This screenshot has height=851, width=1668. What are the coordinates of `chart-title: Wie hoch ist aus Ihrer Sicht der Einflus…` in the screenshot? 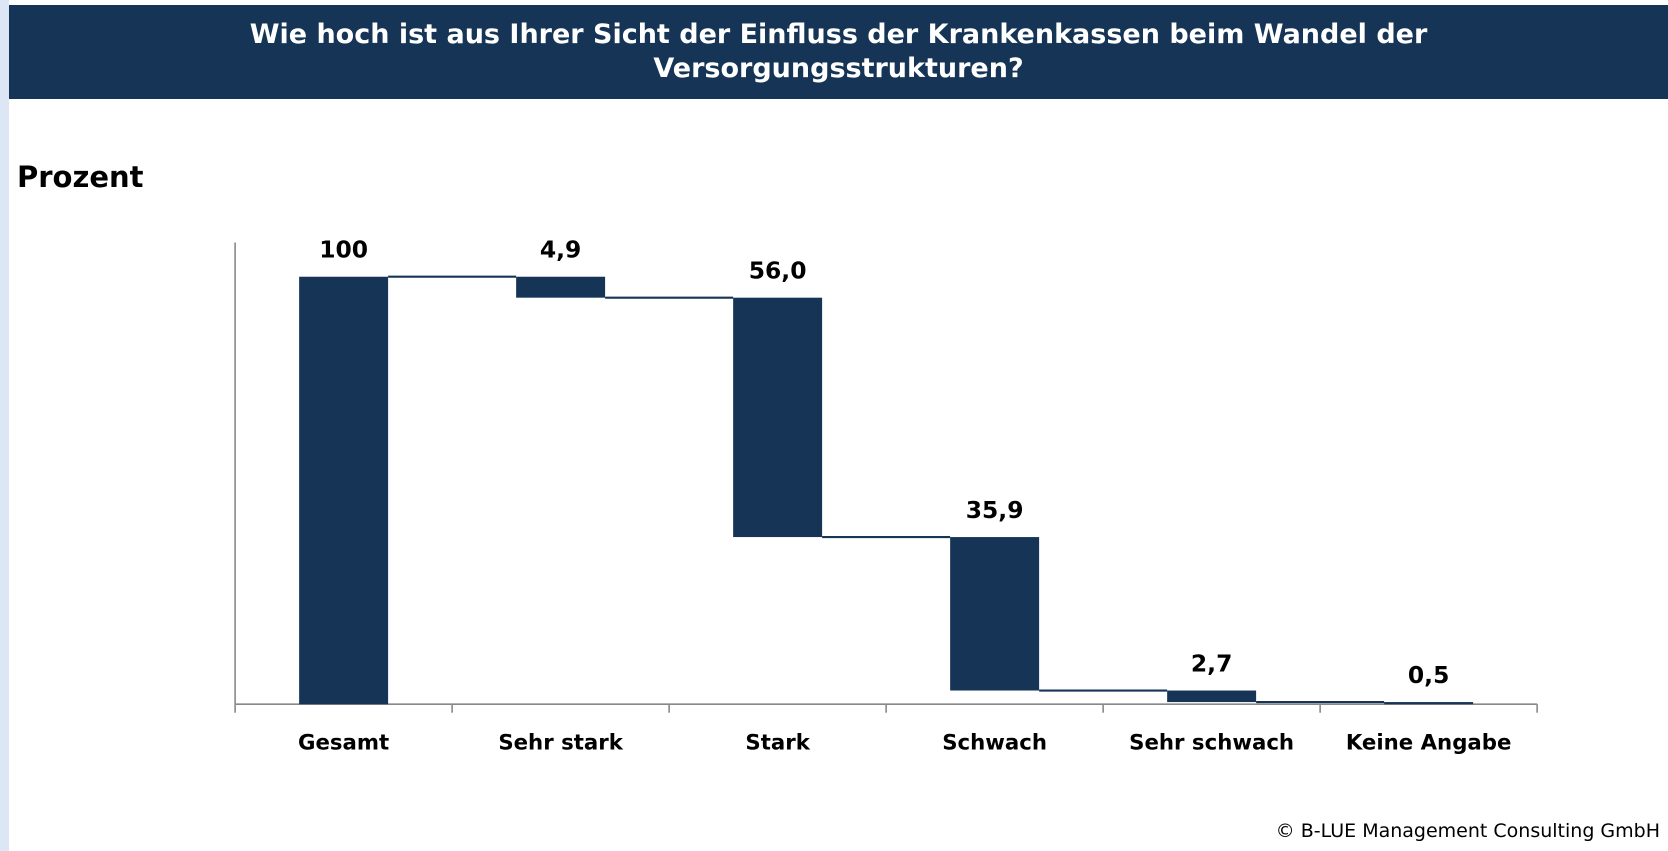 It's located at (838, 51).